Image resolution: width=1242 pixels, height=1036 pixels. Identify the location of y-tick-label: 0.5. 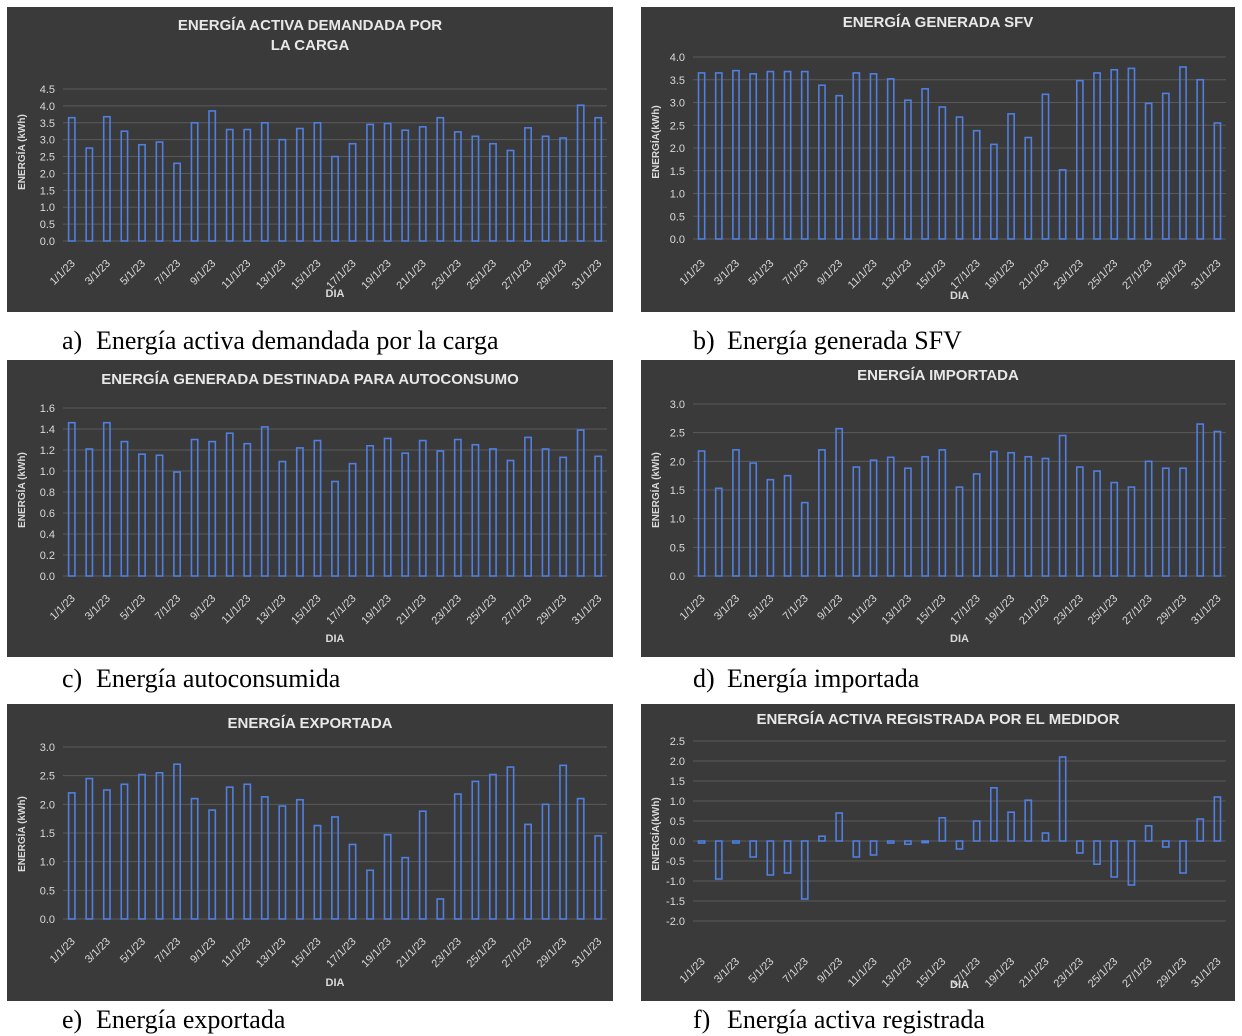
(47, 891).